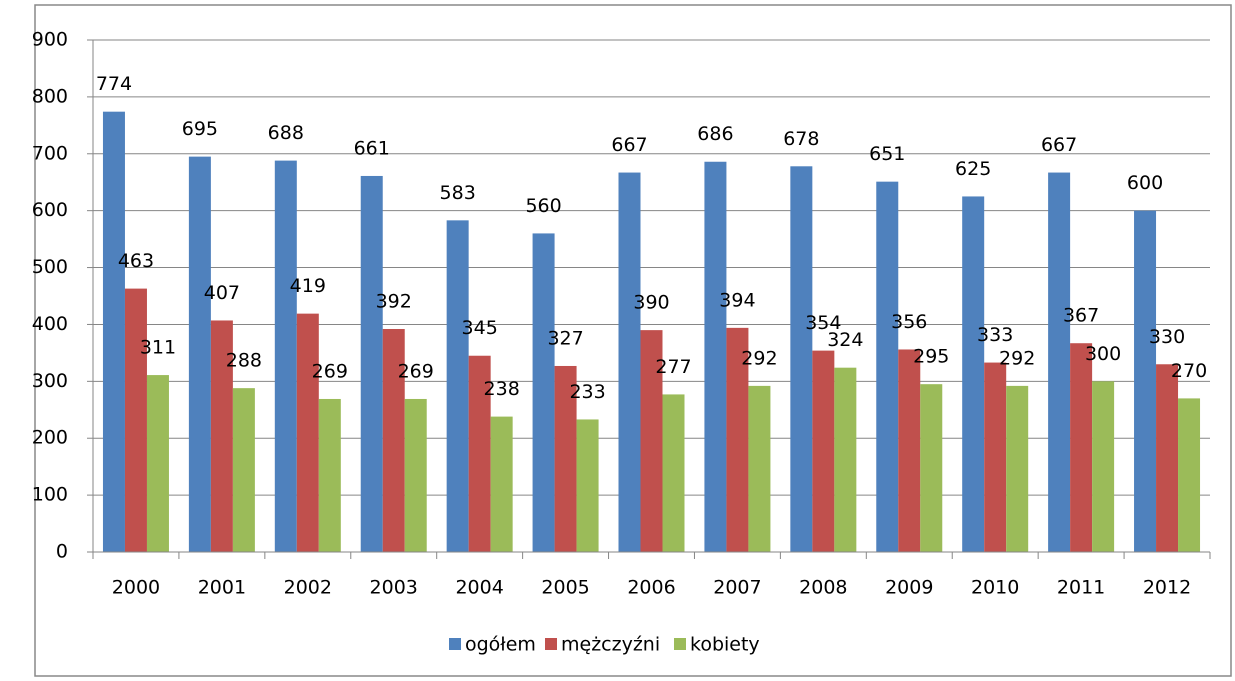  What do you see at coordinates (587, 392) in the screenshot?
I see `value-label: 233` at bounding box center [587, 392].